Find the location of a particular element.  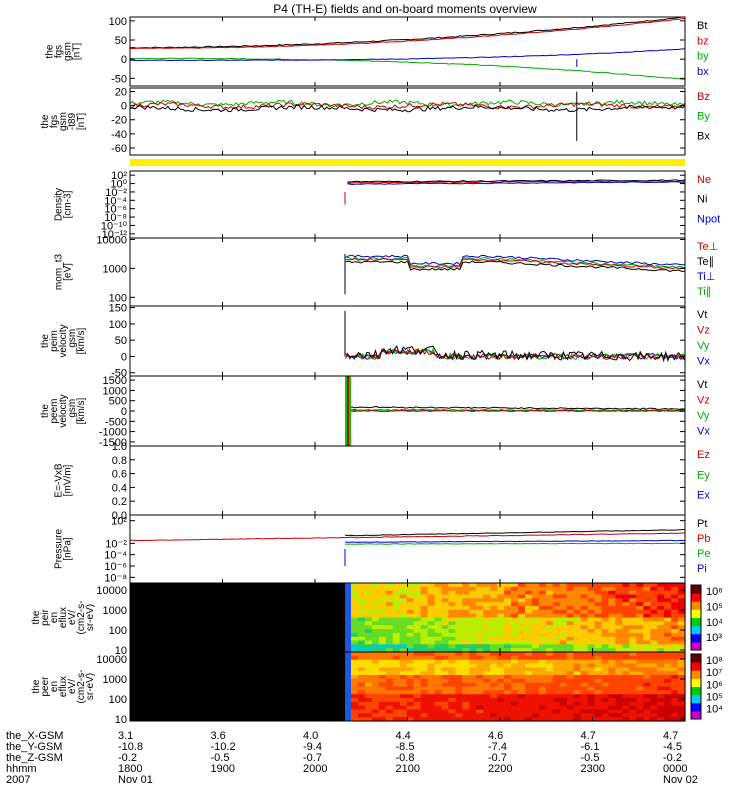

y-axis-label: [km/s] is located at coordinates (81, 340).